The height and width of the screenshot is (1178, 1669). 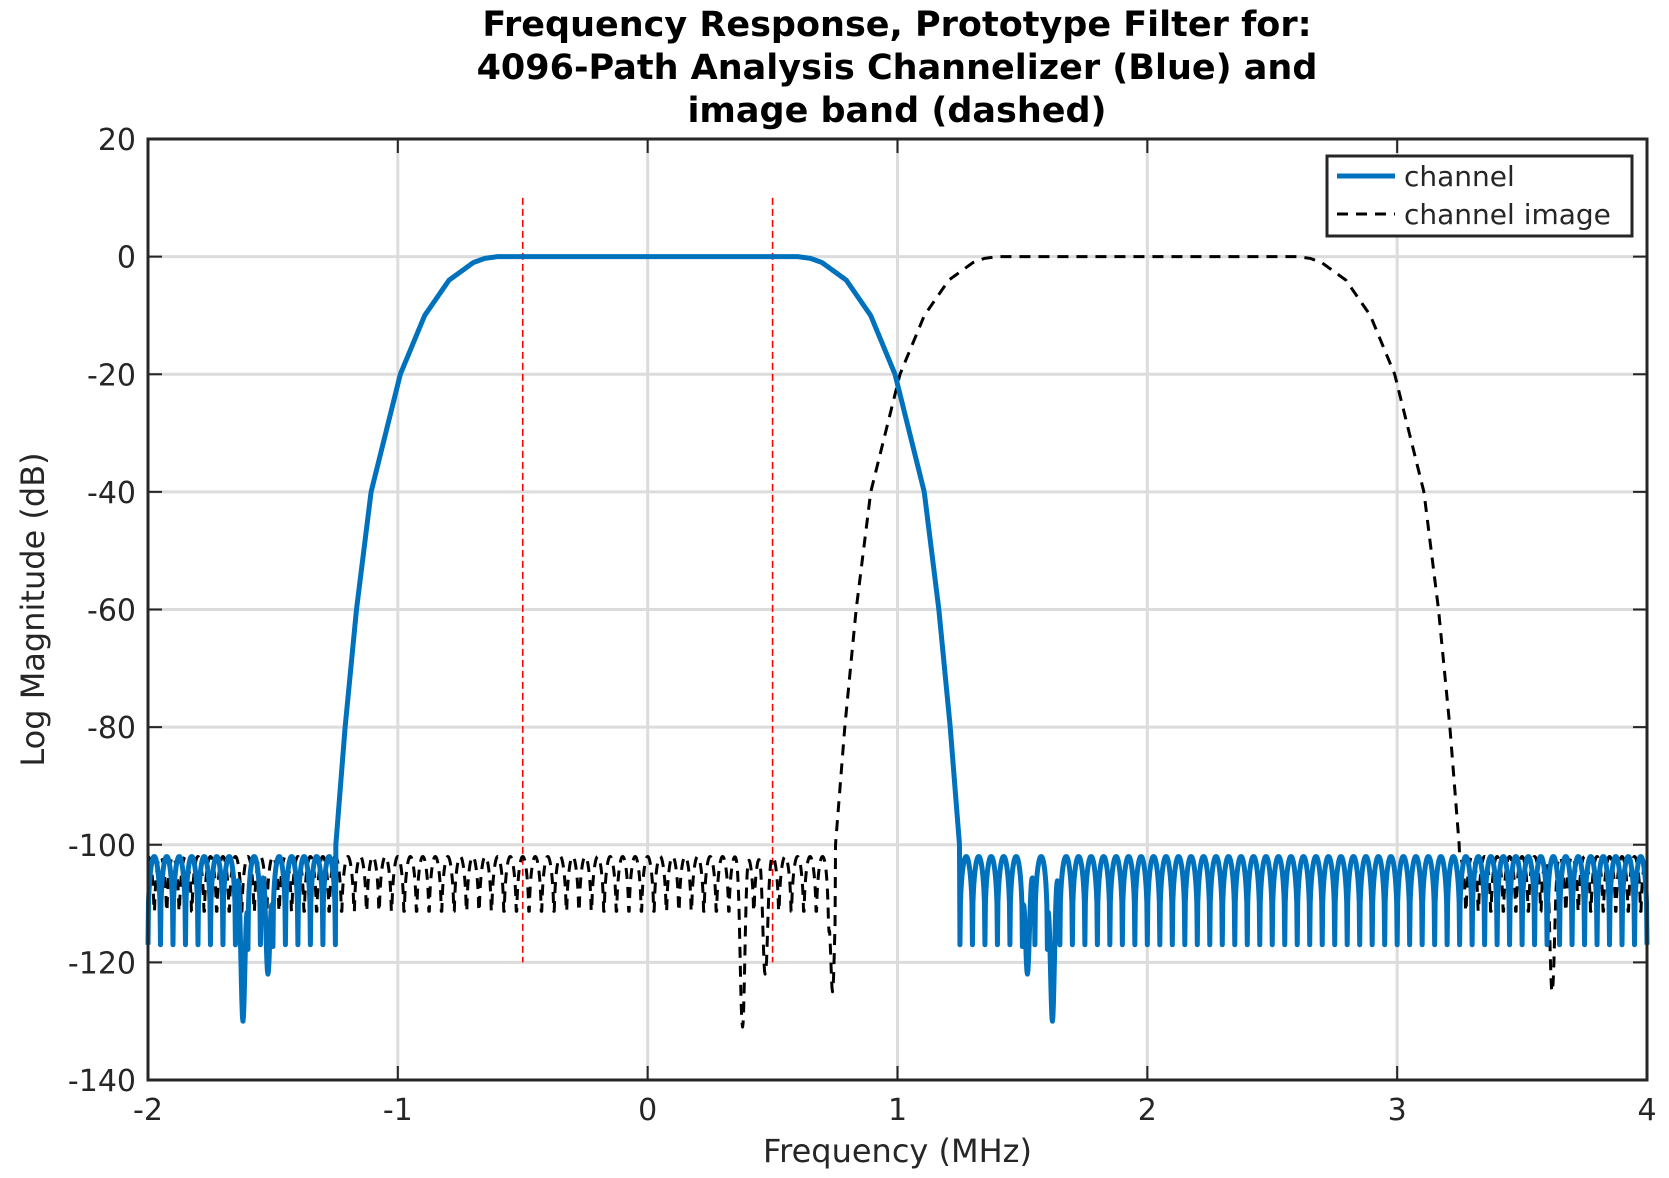 What do you see at coordinates (647, 580) in the screenshot?
I see `passband-markers` at bounding box center [647, 580].